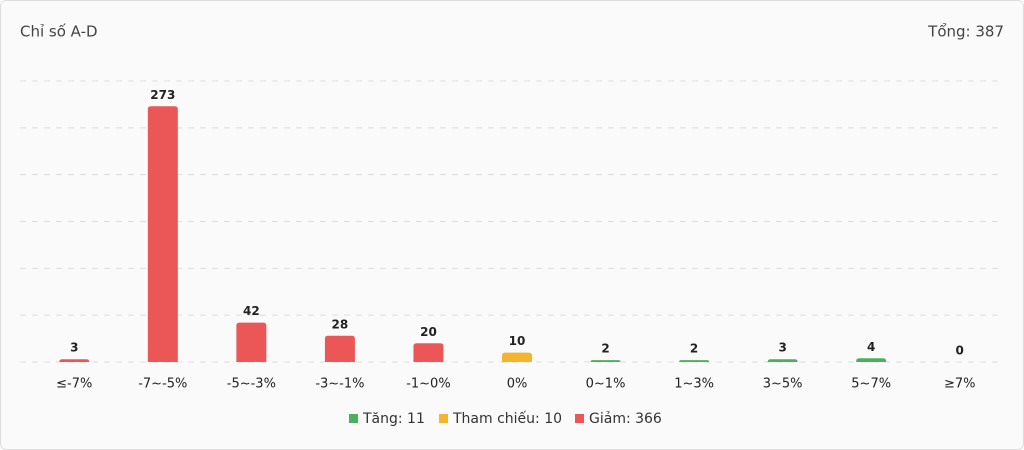 This screenshot has height=450, width=1024. Describe the element at coordinates (393, 419) in the screenshot. I see `legend-label: Tăng: 11` at that location.